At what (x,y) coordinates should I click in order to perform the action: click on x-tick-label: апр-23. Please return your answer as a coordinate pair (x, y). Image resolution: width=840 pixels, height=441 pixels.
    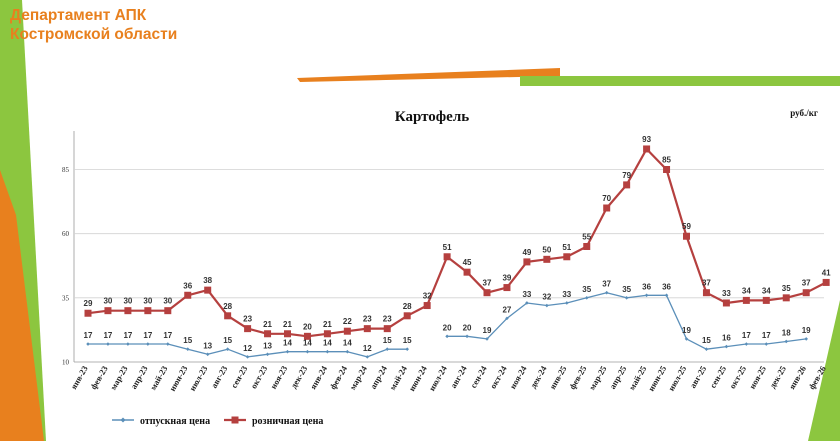
    Looking at the image, I should click on (138, 377).